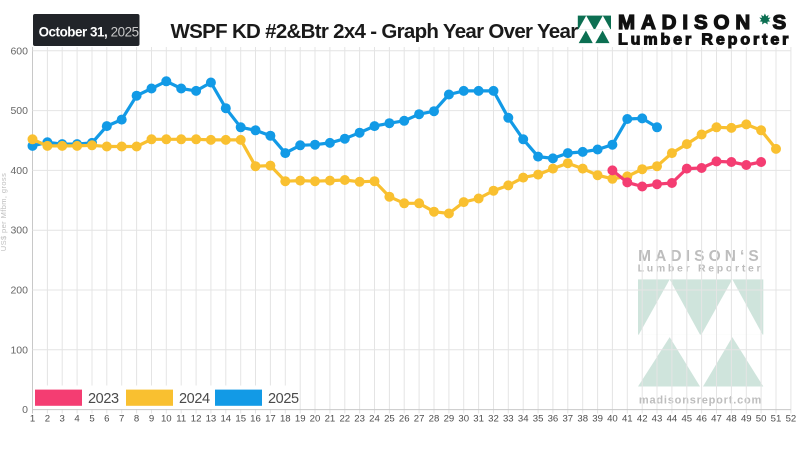 The height and width of the screenshot is (450, 812). Describe the element at coordinates (4, 212) in the screenshot. I see `svg-text: US$ per Mfbm, gross` at that location.